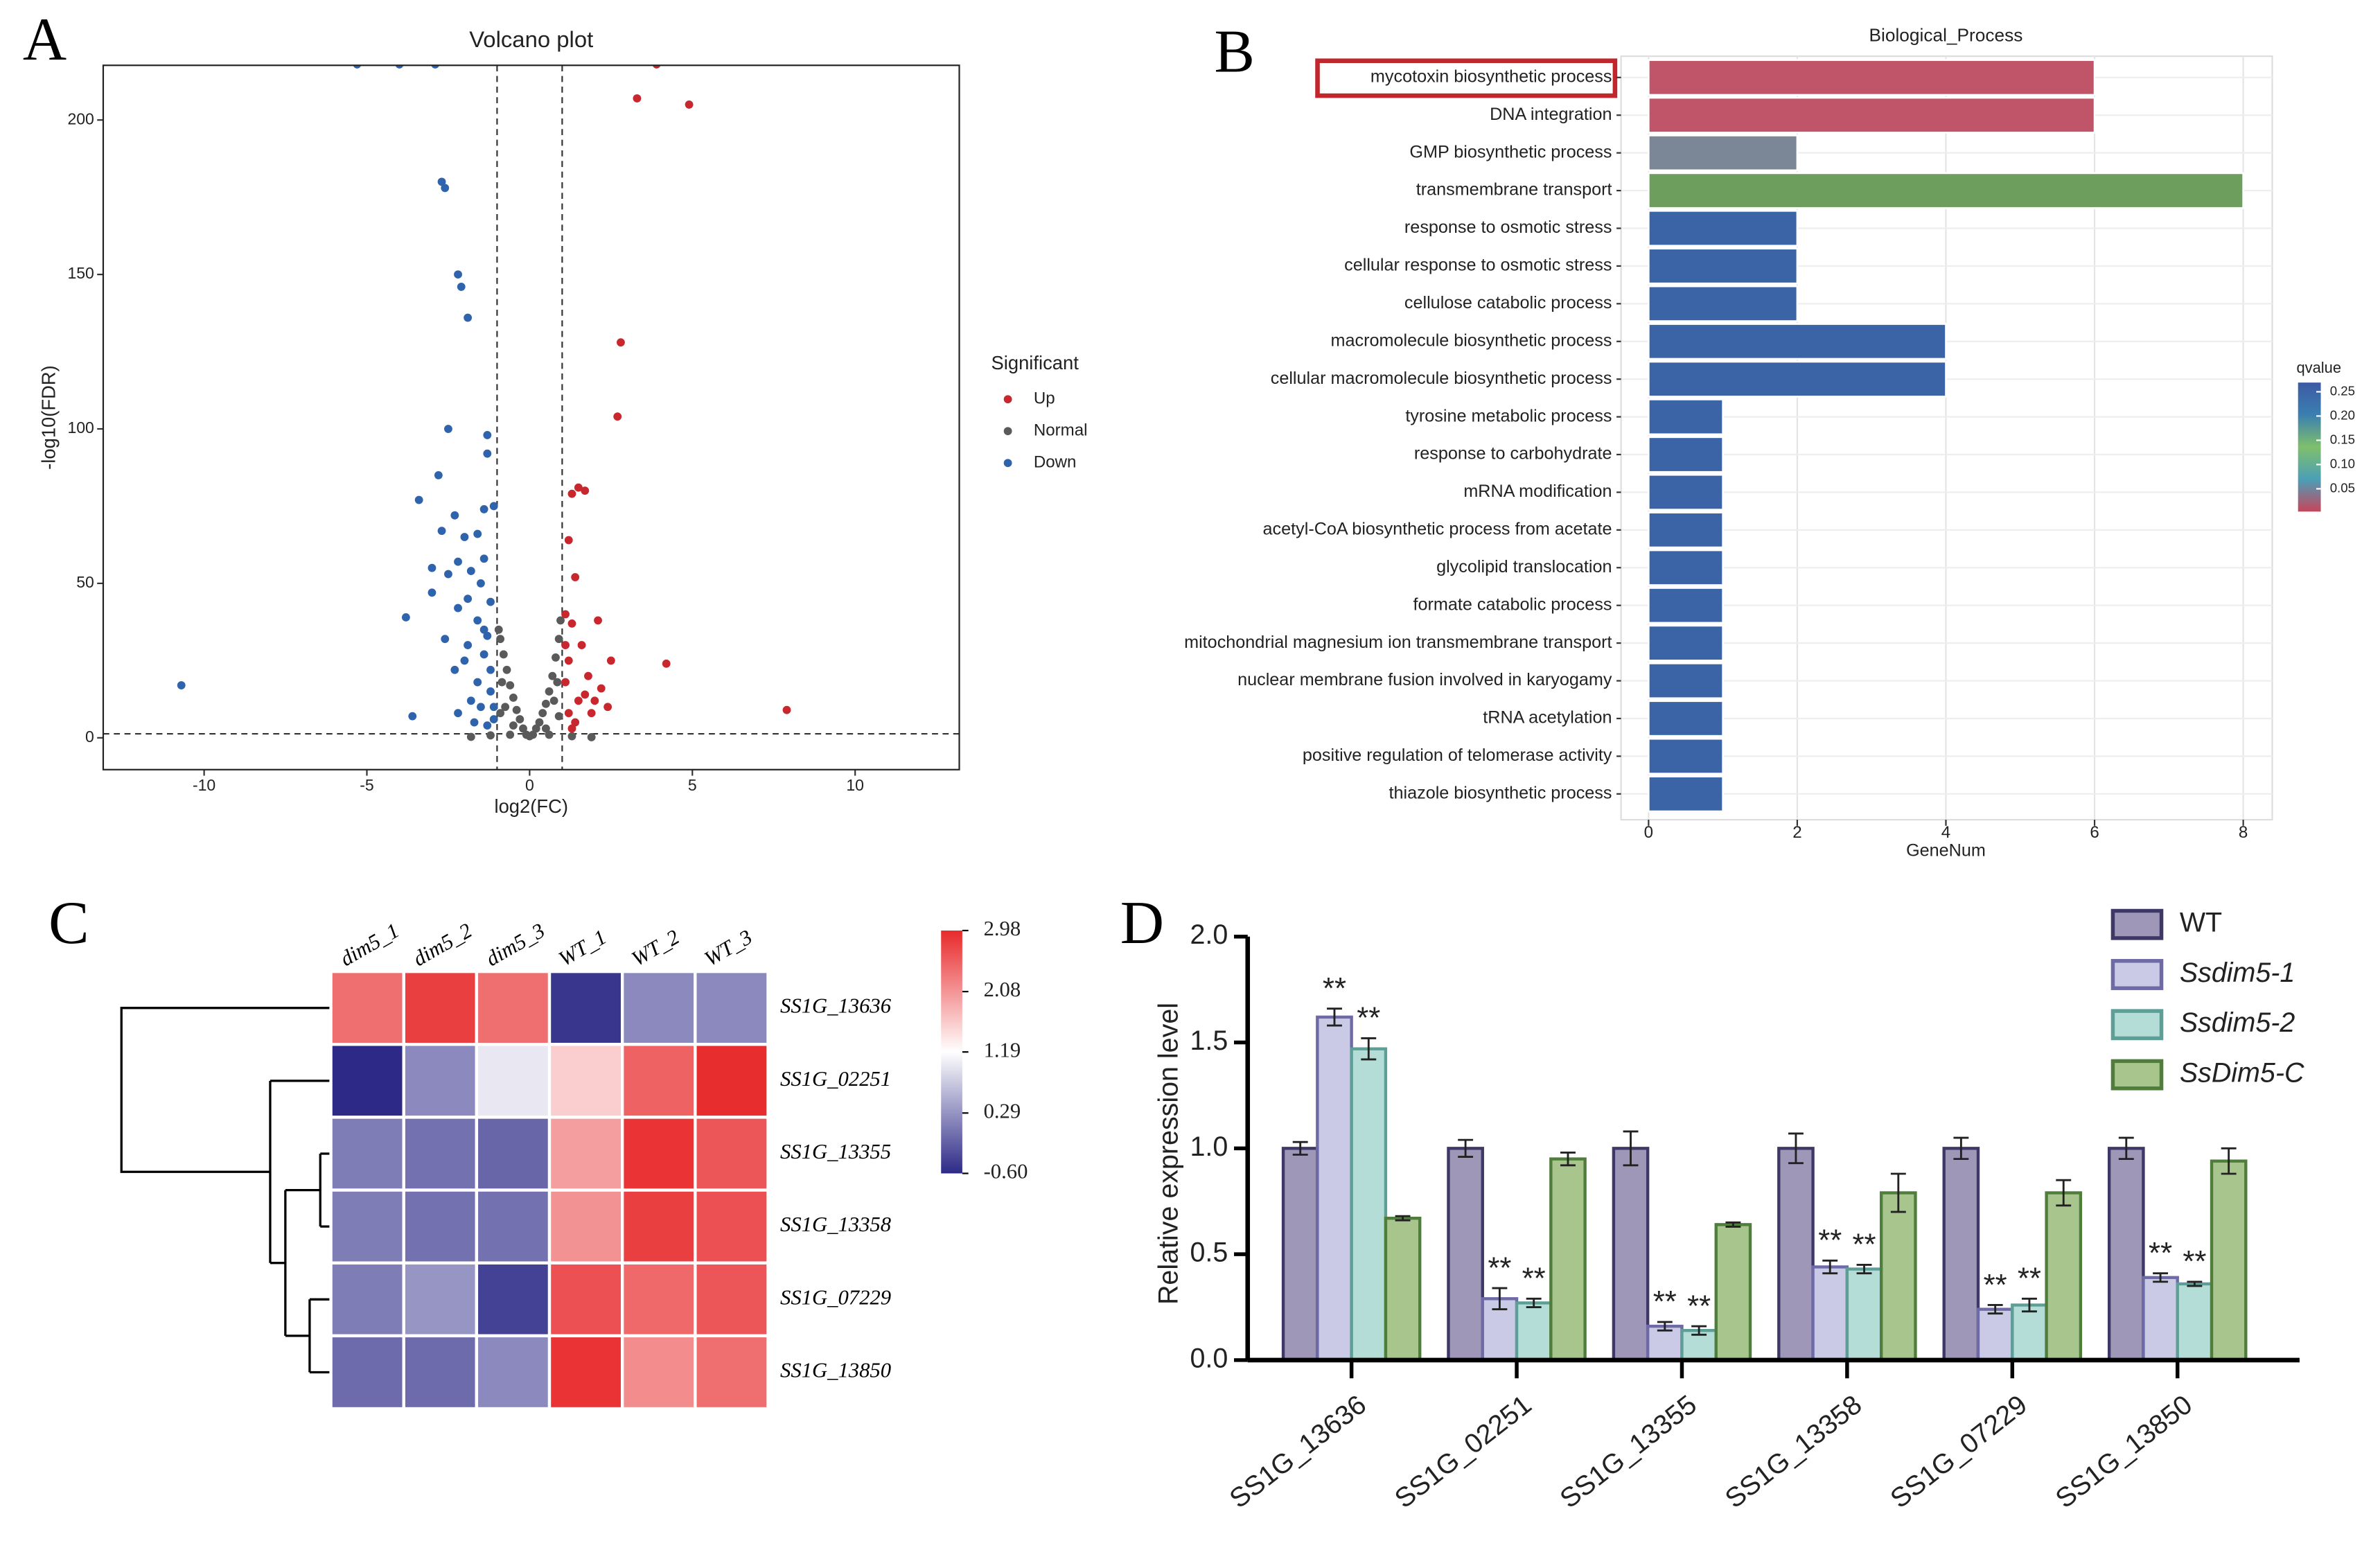  Describe the element at coordinates (1235, 51) in the screenshot. I see `panel-letter: B` at that location.